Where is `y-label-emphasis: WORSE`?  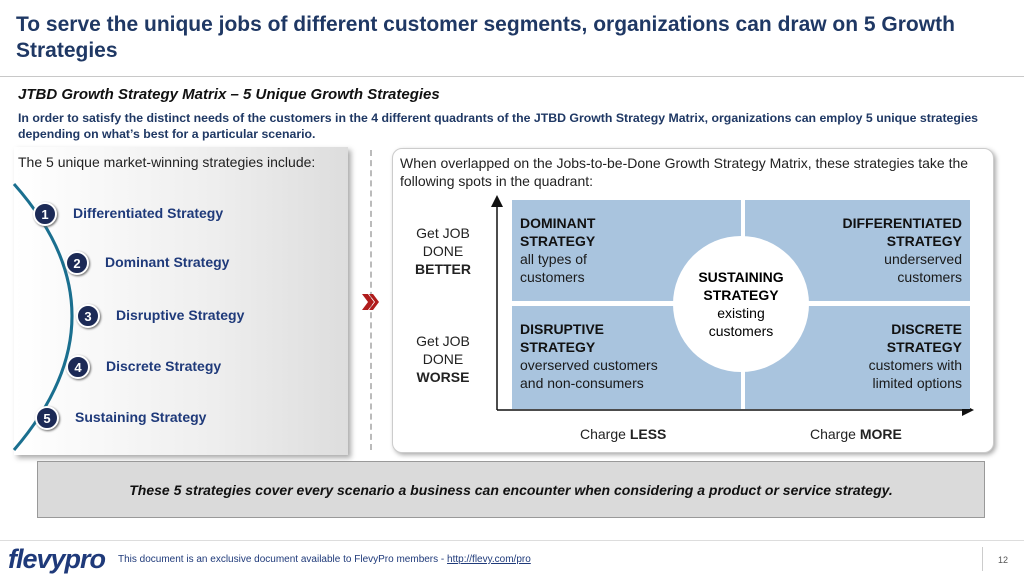 y-label-emphasis: WORSE is located at coordinates (443, 377).